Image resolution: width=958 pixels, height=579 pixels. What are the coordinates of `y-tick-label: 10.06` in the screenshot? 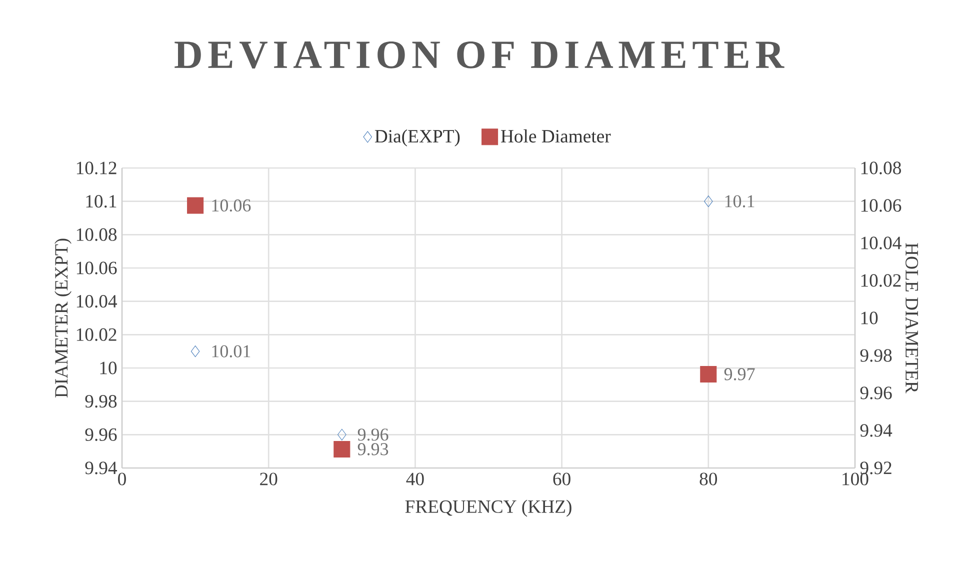 It's located at (96, 268).